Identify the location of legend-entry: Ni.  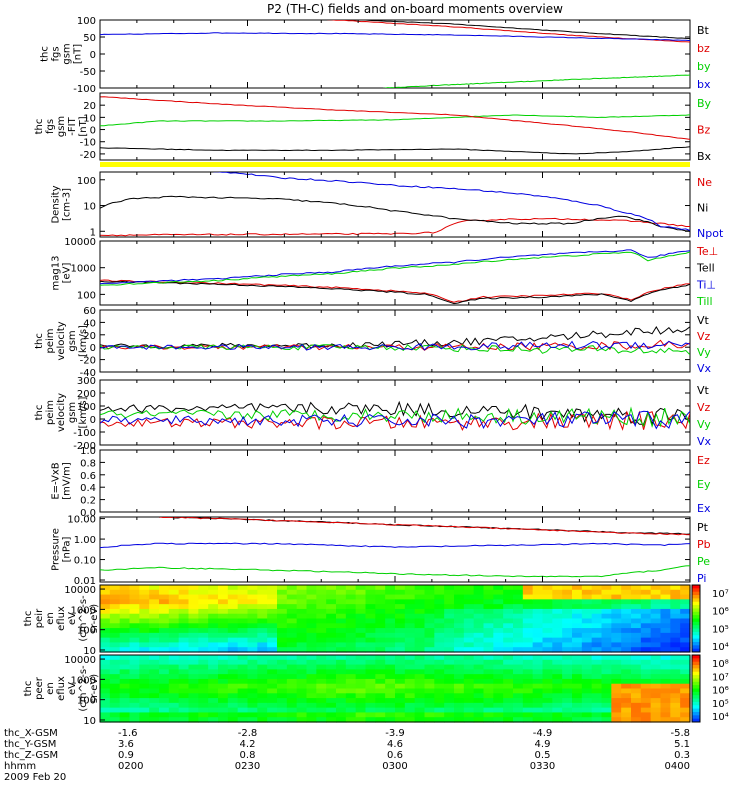
(702, 208).